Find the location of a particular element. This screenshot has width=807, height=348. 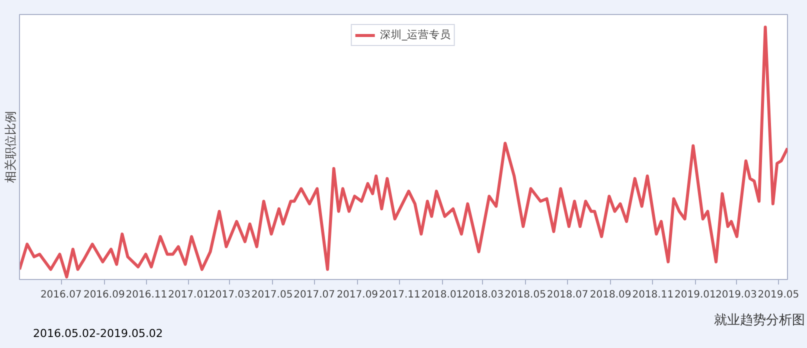

x-tick-label: 2016.11 is located at coordinates (147, 295).